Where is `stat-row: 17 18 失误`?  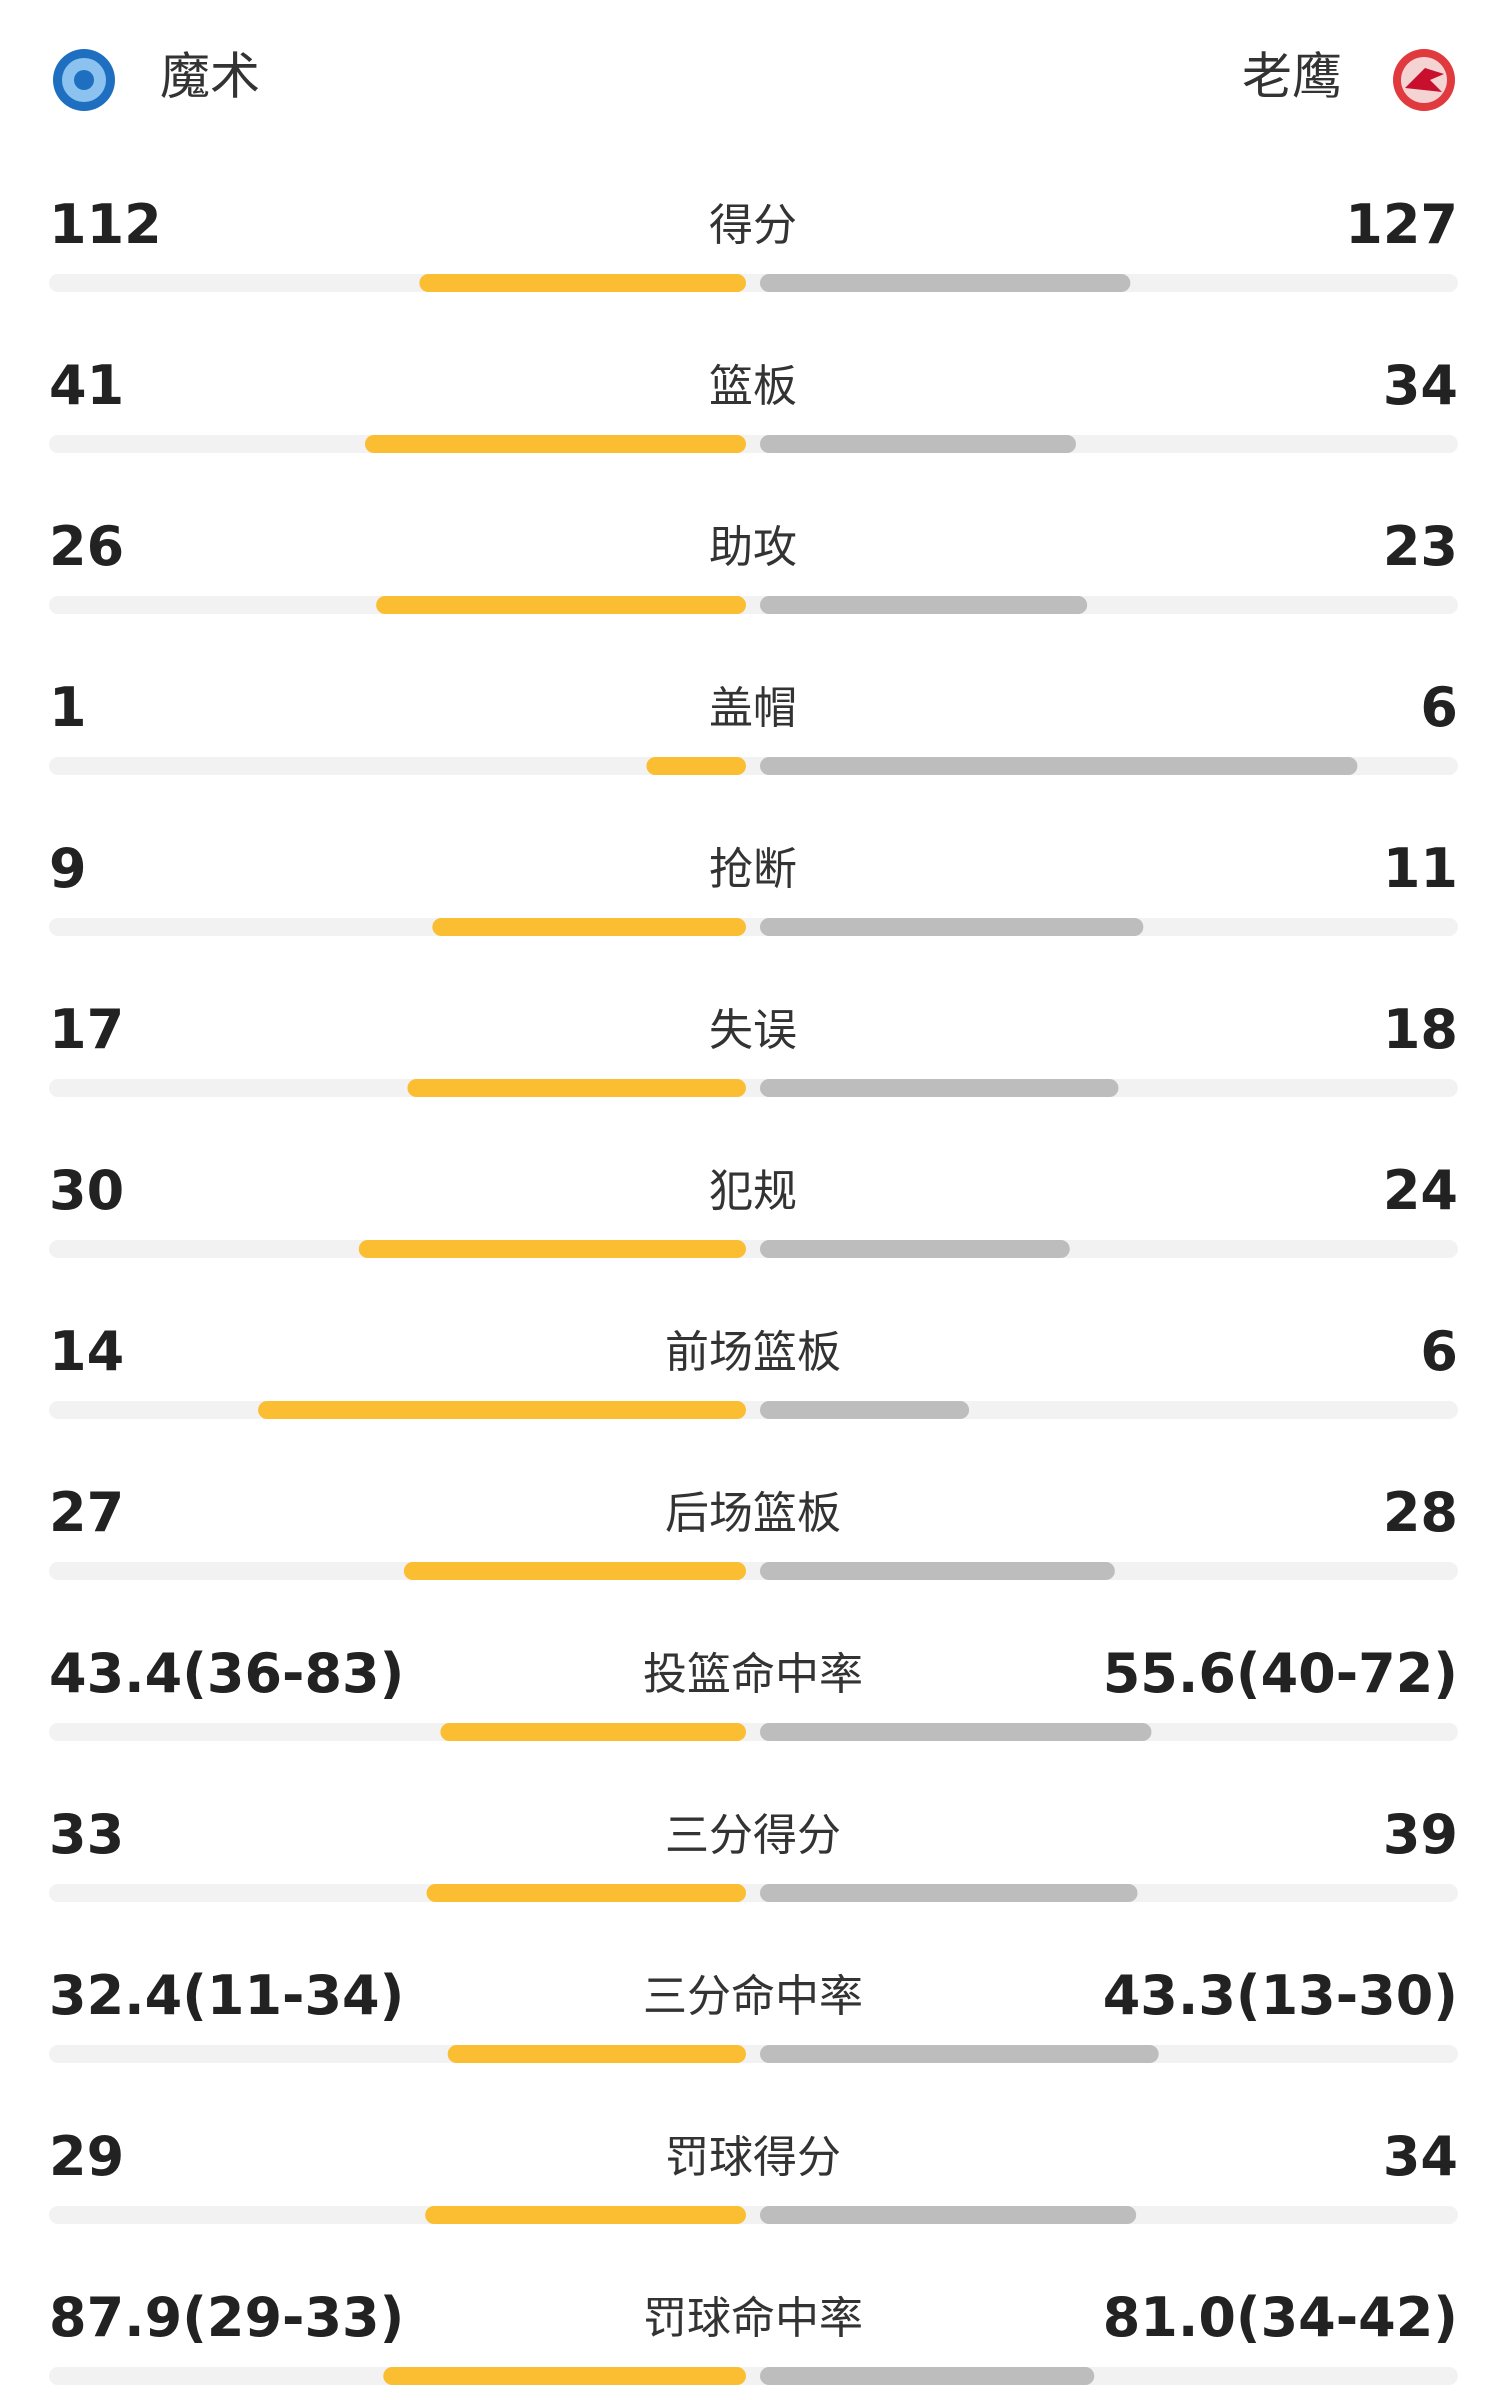
stat-row: 17 18 失误 is located at coordinates (753, 1047).